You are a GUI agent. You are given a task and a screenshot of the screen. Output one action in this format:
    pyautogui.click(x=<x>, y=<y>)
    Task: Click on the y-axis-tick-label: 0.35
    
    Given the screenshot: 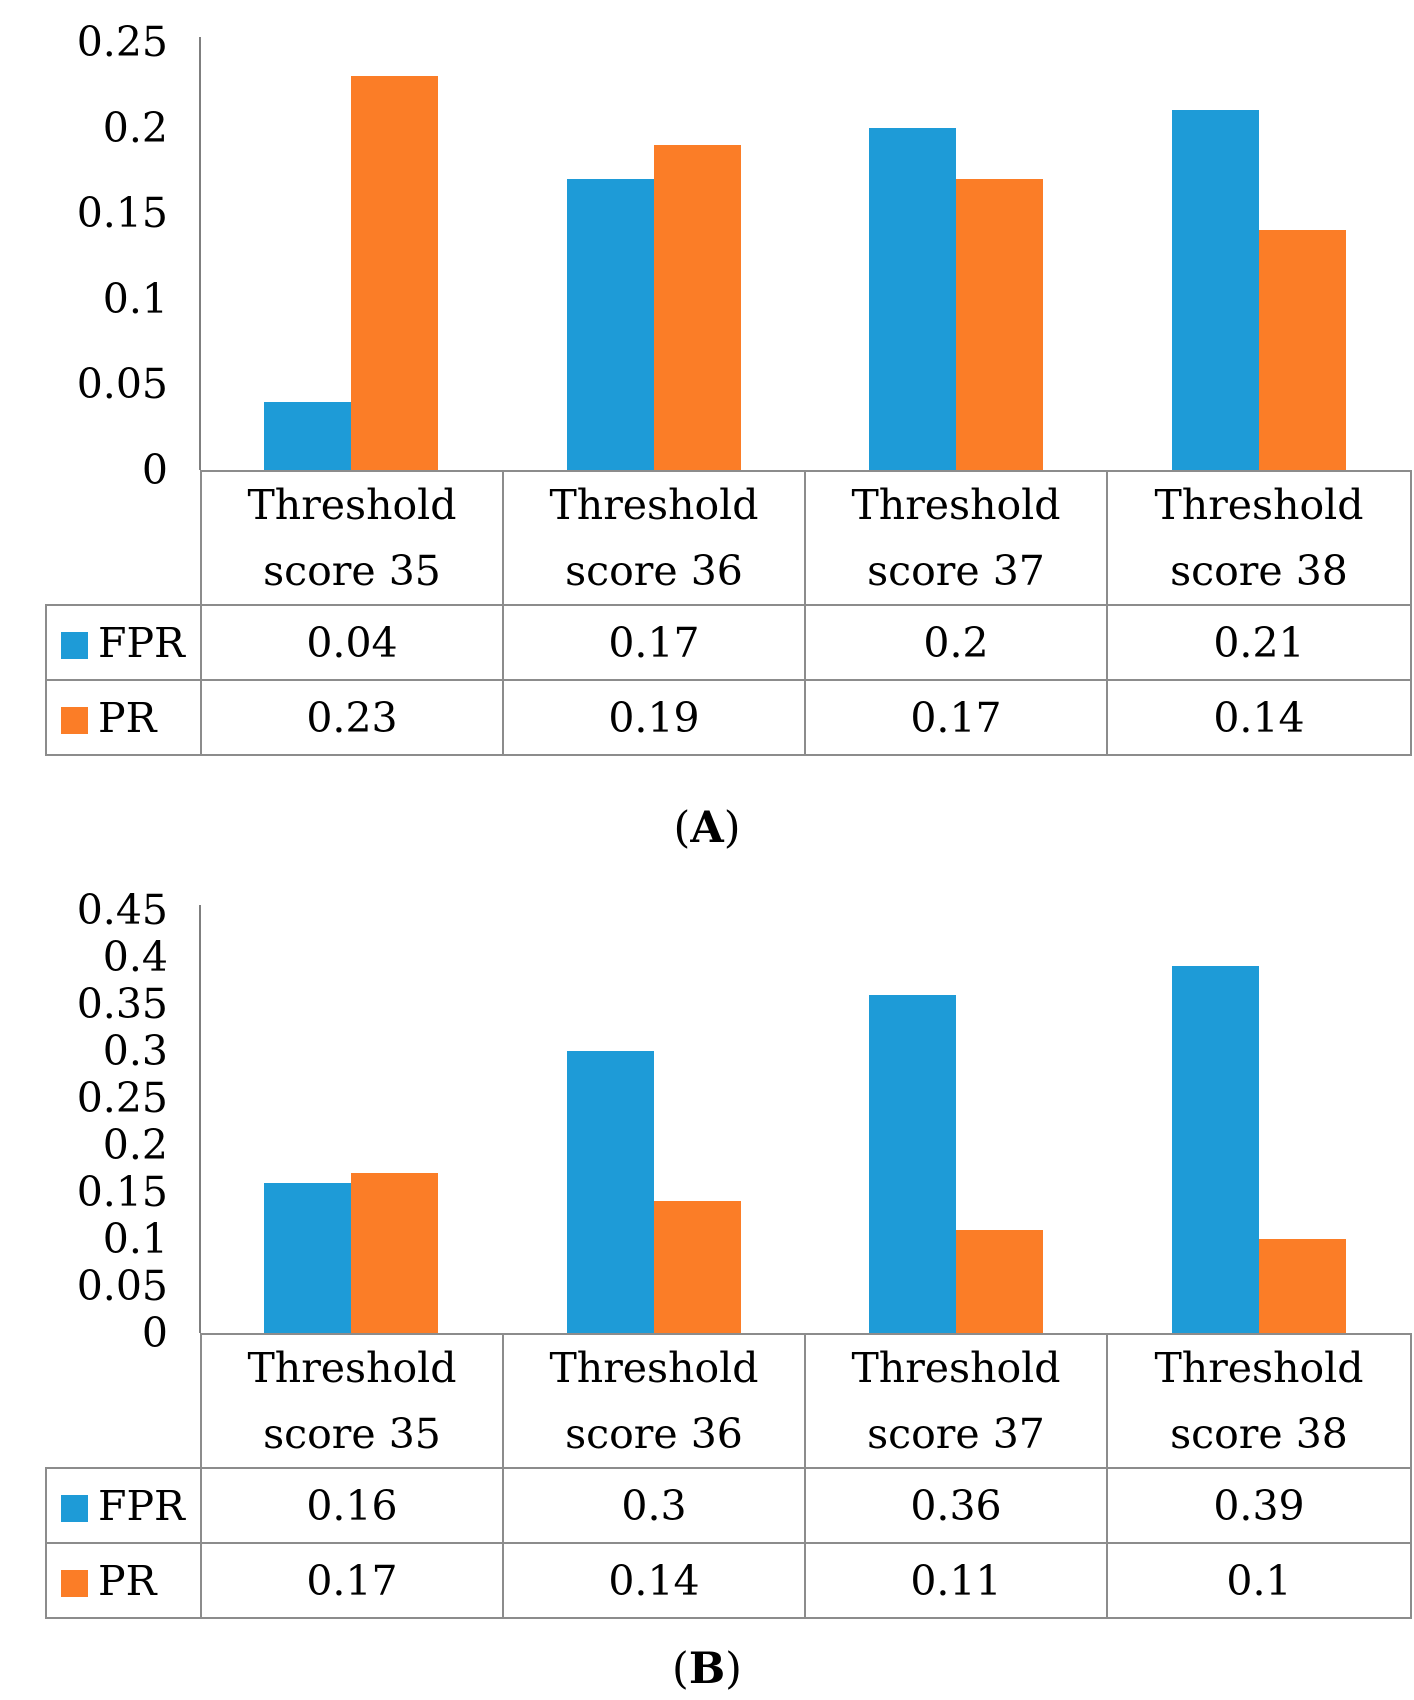 What is the action you would take?
    pyautogui.click(x=122, y=1004)
    